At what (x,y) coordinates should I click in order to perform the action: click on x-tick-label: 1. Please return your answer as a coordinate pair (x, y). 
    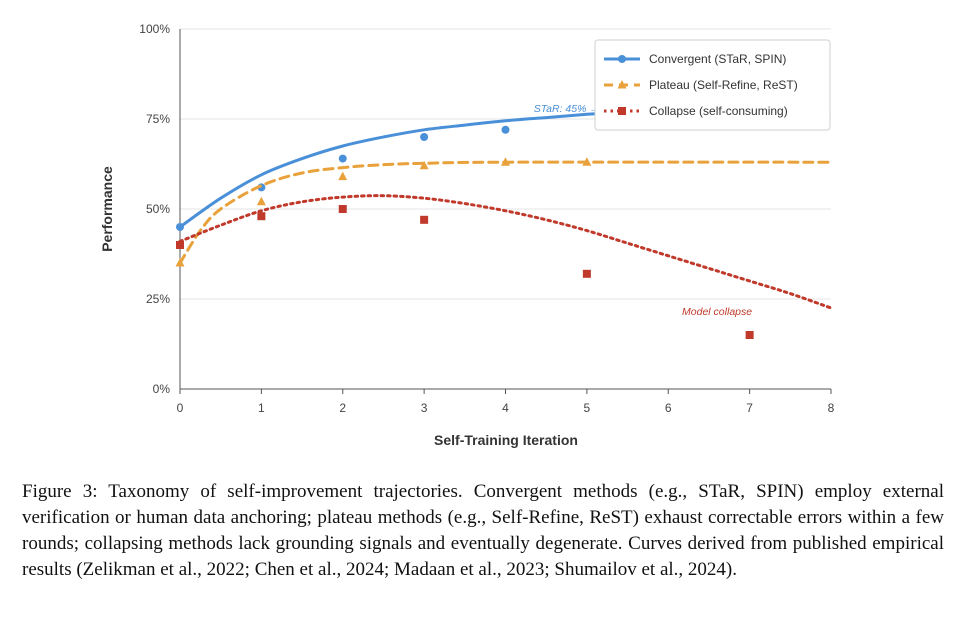
    Looking at the image, I should click on (261, 408).